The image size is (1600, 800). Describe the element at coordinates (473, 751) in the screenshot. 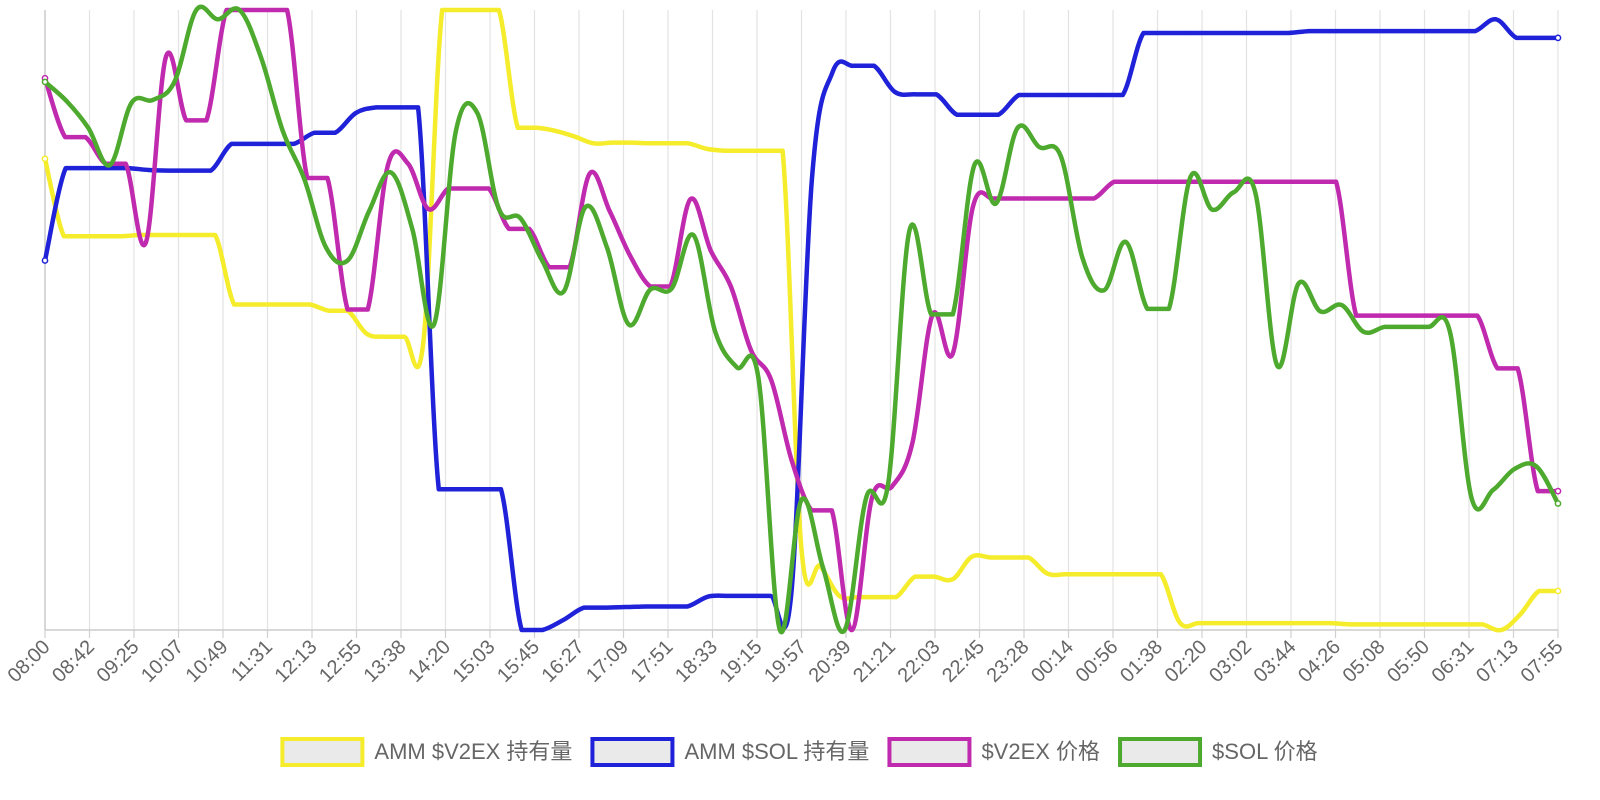

I see `legend-label: AMM $V2EX 持有量` at that location.